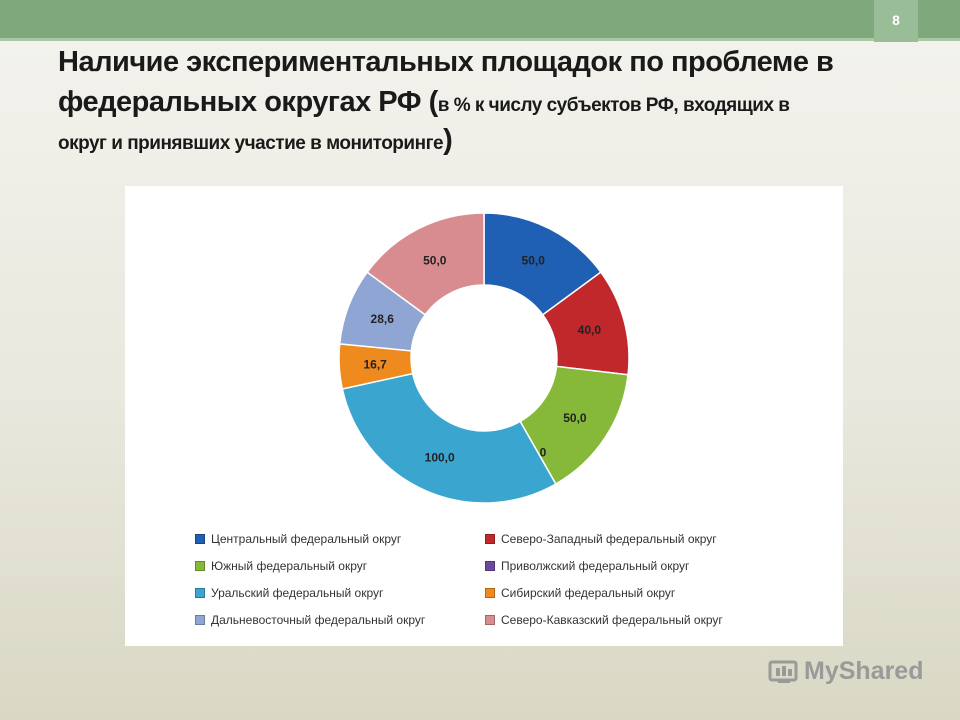 The width and height of the screenshot is (960, 720). I want to click on legend-label: Сибирский федеральный округ, so click(588, 593).